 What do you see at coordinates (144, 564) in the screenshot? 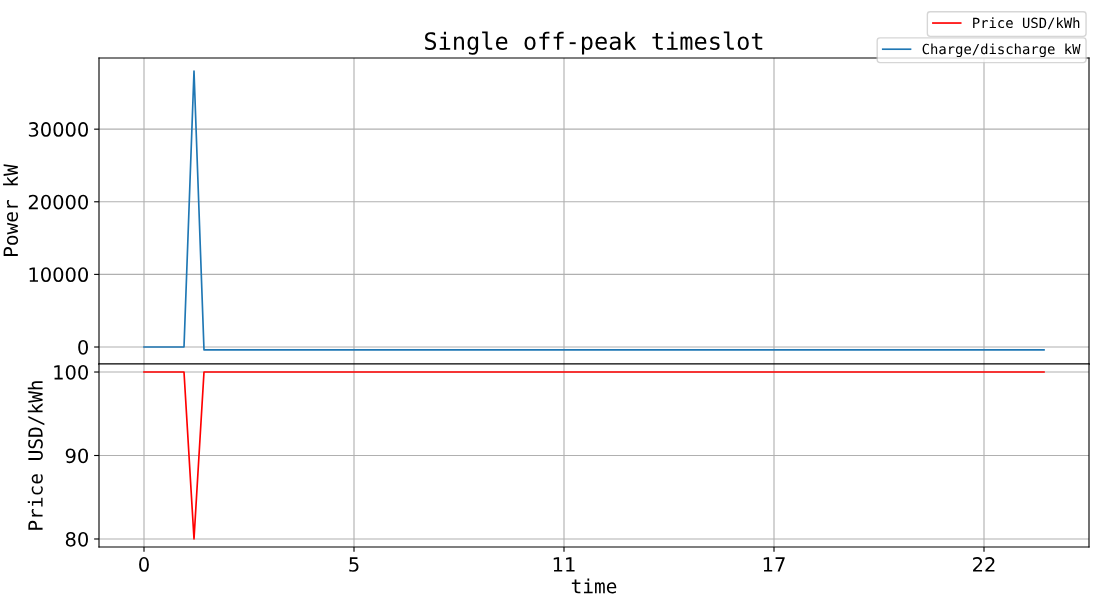
I see `x-tick-label: 0` at bounding box center [144, 564].